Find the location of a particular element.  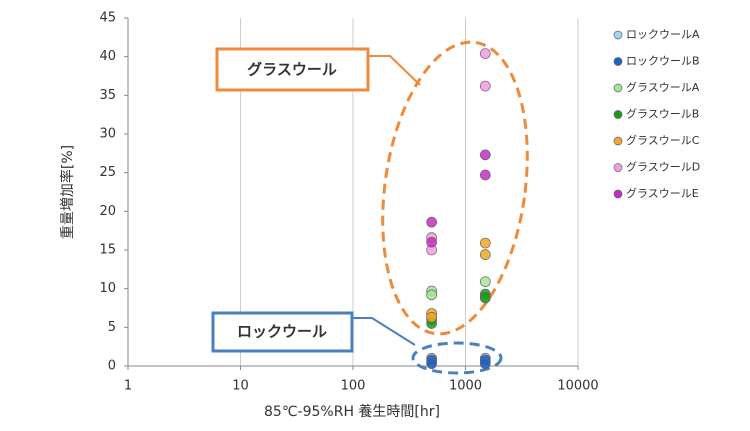

legend-label: グラスウールD is located at coordinates (663, 167).